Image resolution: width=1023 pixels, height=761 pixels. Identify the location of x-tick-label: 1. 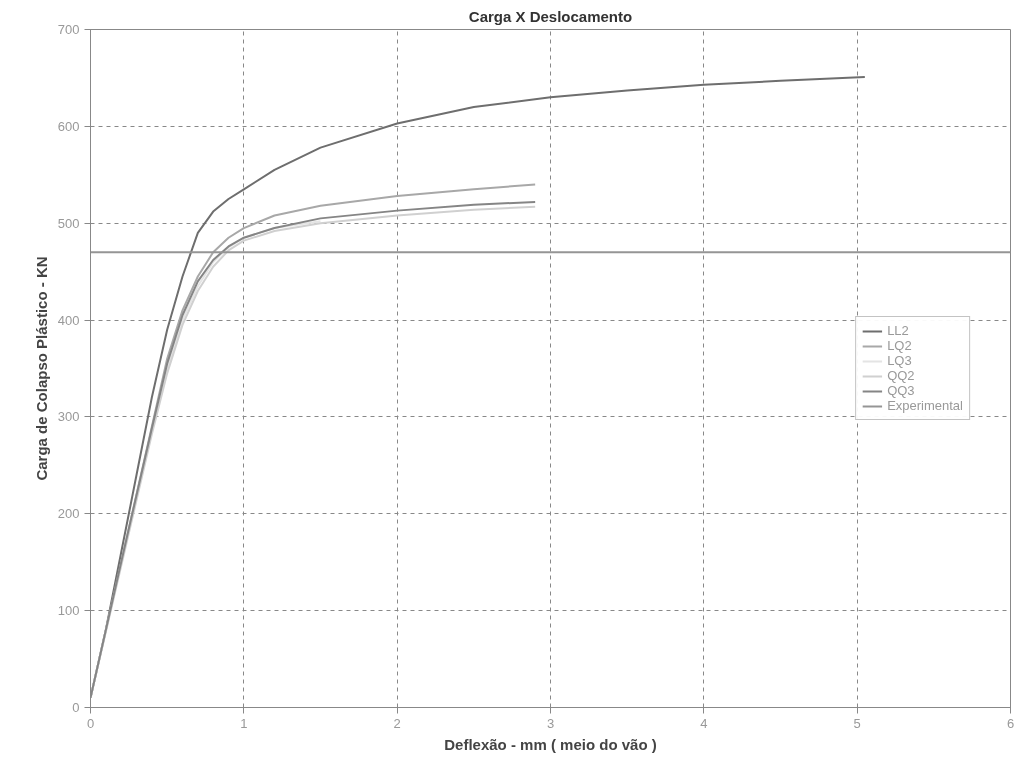
(244, 723).